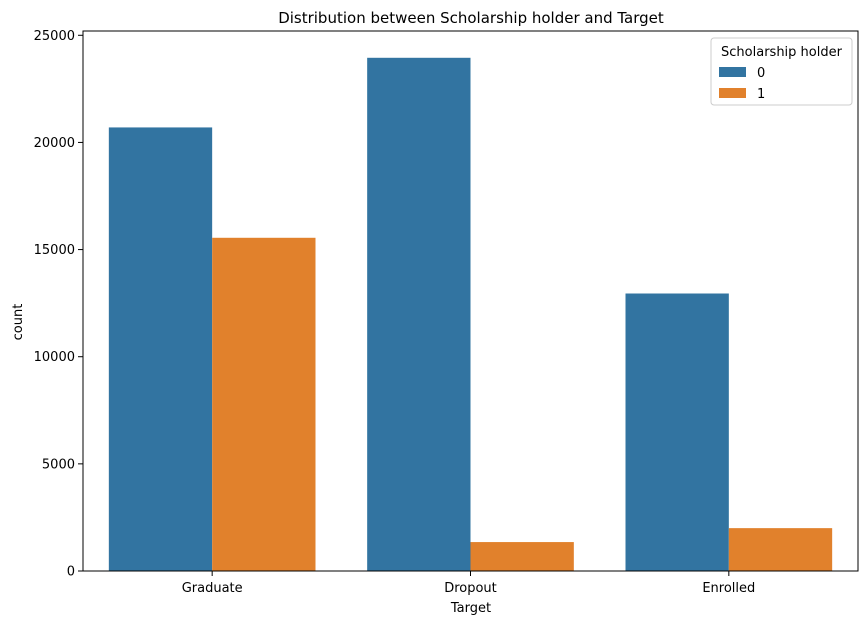 Image resolution: width=868 pixels, height=624 pixels. I want to click on x-axis: Graduate Dropout Enrolled, so click(468, 583).